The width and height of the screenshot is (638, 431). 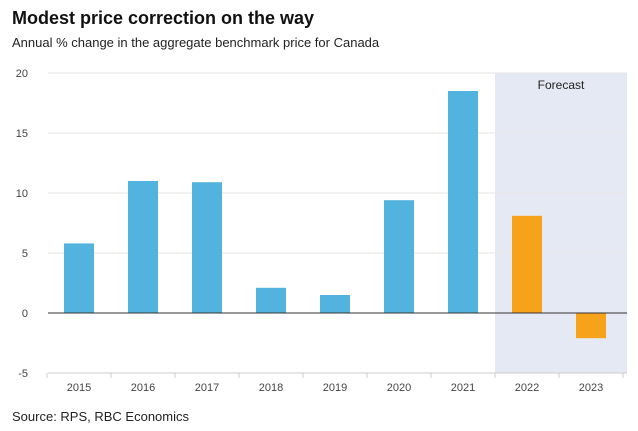 What do you see at coordinates (22, 194) in the screenshot?
I see `y-tick-label: 10` at bounding box center [22, 194].